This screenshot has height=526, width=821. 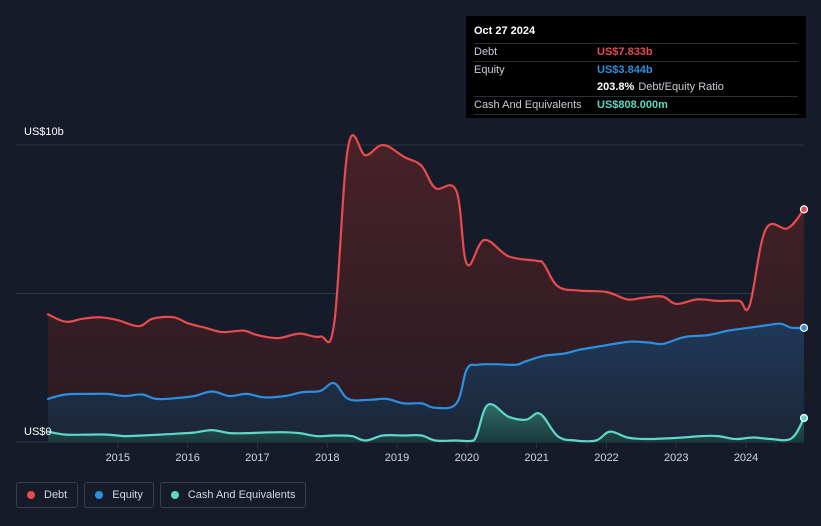 I want to click on x-tick-label-8: 2023, so click(x=676, y=458).